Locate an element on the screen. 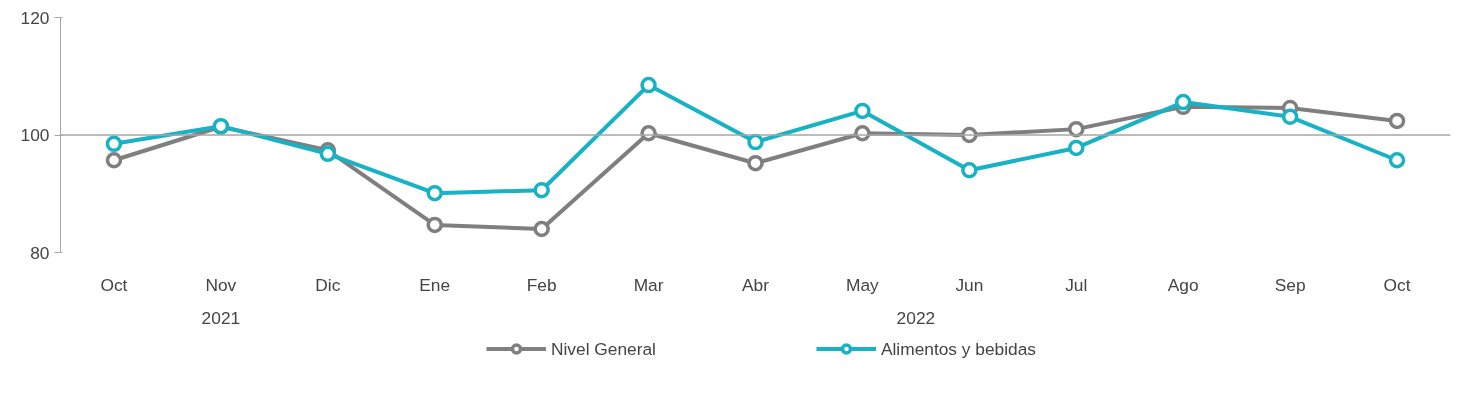 This screenshot has width=1467, height=403. x-tick-label: Jun is located at coordinates (969, 284).